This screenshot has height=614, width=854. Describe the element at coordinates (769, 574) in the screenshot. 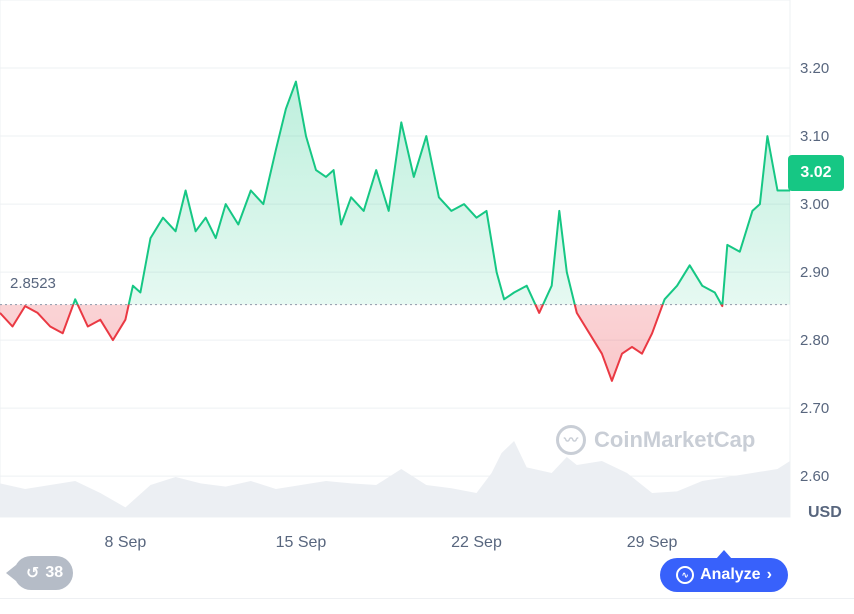

I see `chevron-right-icon: ›` at that location.